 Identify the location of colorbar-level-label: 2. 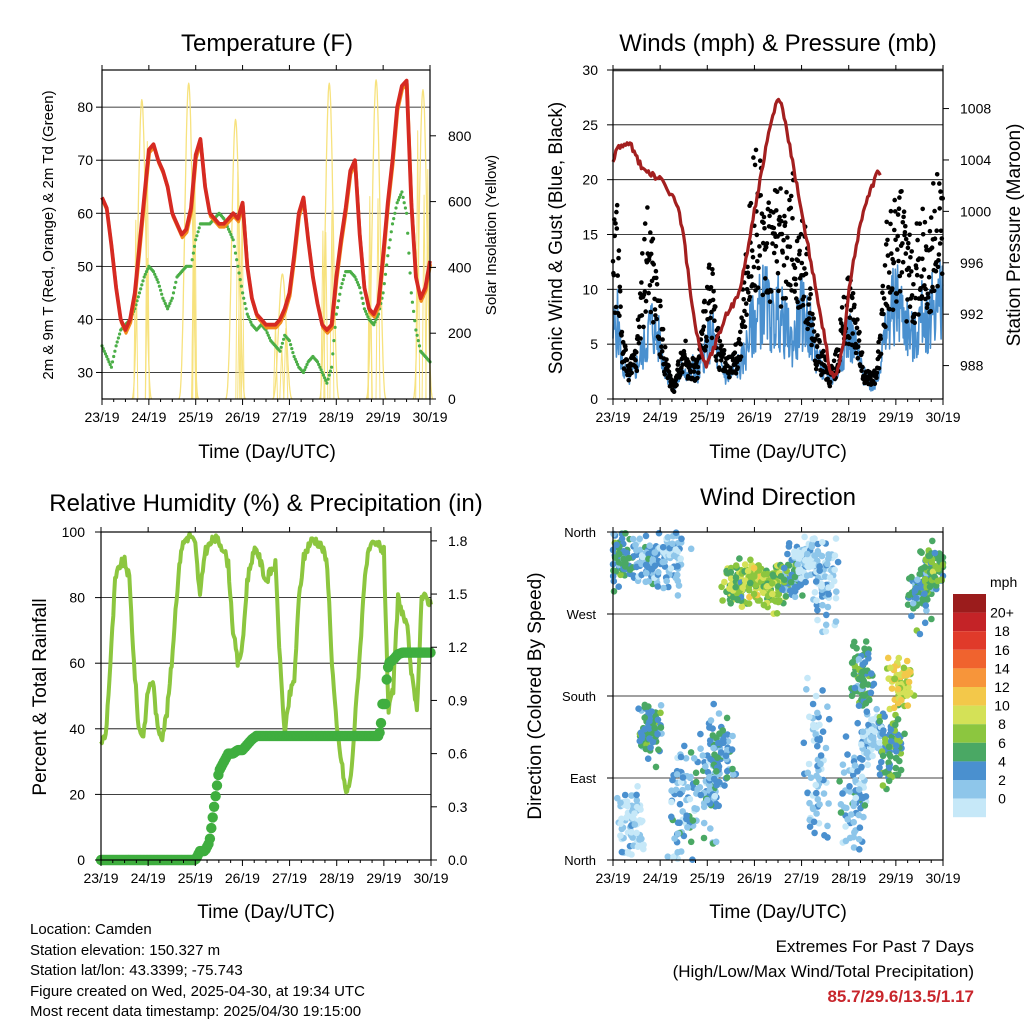
(1002, 780).